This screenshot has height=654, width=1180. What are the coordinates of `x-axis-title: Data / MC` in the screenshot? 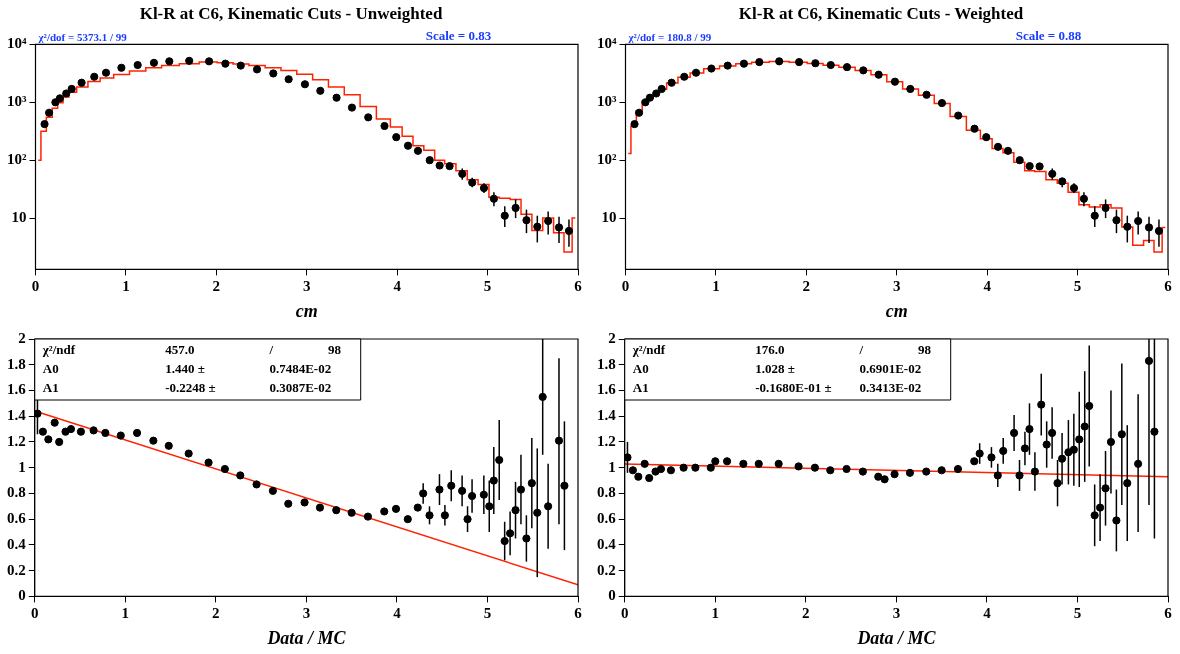 It's located at (306, 637).